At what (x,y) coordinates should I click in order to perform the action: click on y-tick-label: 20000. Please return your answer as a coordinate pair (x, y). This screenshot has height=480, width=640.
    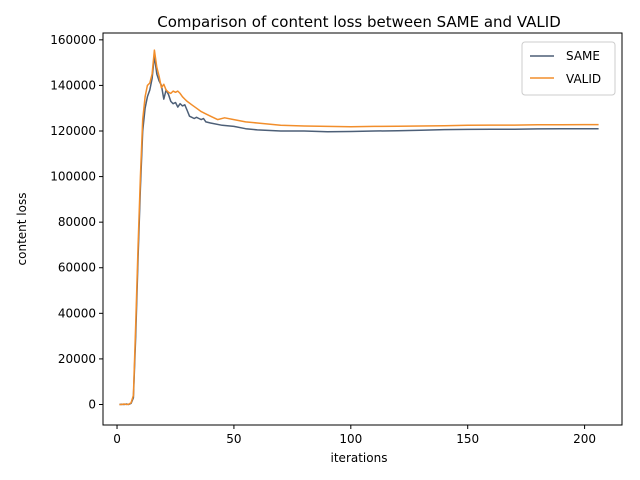
    Looking at the image, I should click on (77, 359).